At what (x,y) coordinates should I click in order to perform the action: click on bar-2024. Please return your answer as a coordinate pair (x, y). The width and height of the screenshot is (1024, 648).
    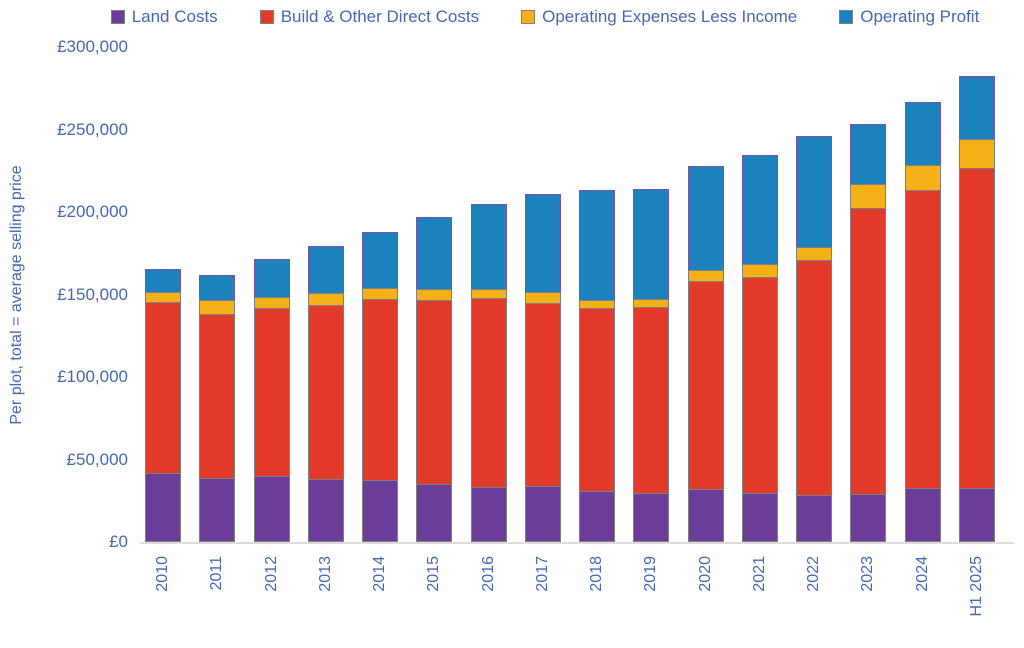
    Looking at the image, I should click on (922, 322).